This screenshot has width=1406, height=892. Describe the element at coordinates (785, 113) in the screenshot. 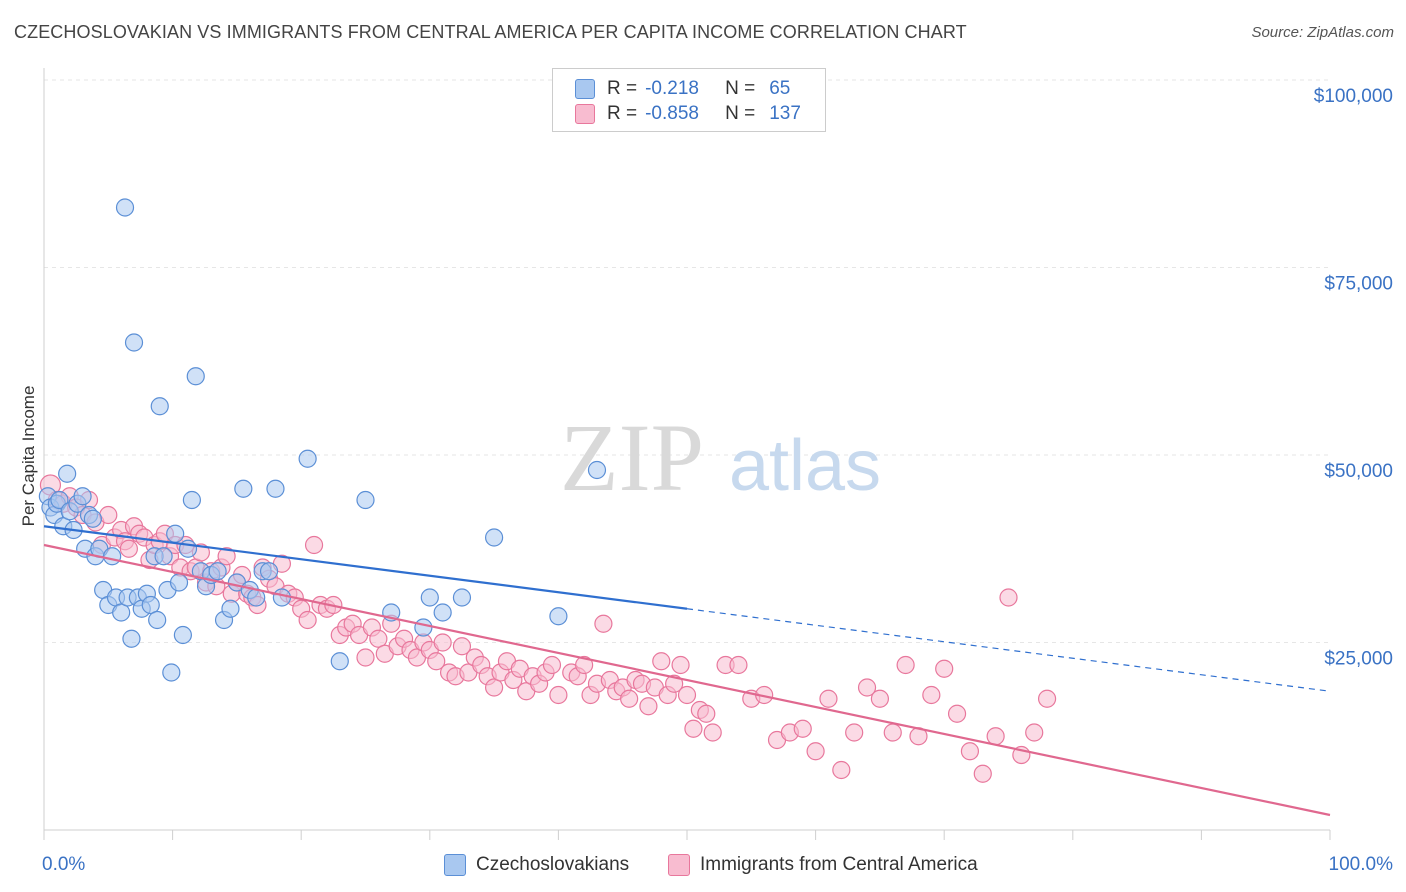

I see `n-value: 137` at that location.